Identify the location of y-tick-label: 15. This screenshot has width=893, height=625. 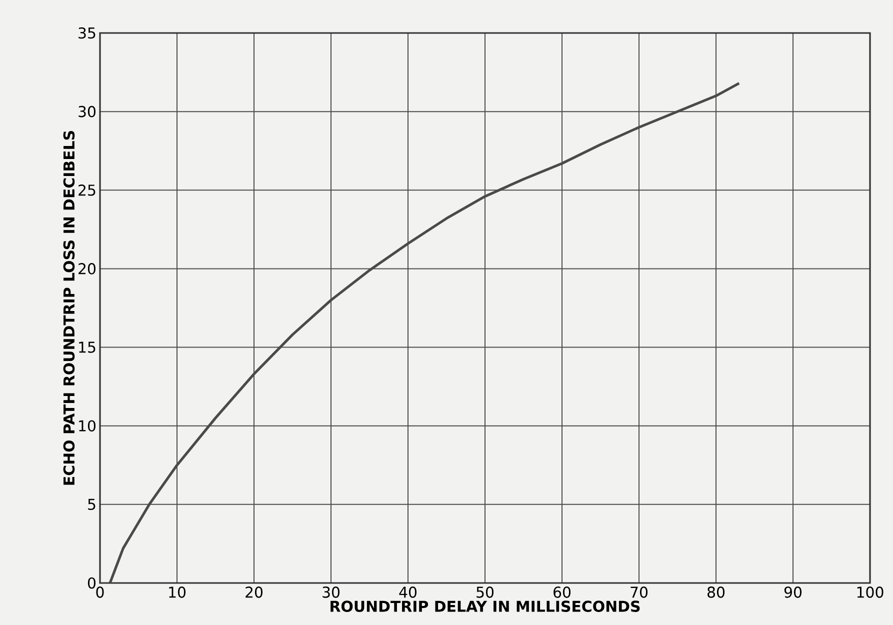
(87, 347).